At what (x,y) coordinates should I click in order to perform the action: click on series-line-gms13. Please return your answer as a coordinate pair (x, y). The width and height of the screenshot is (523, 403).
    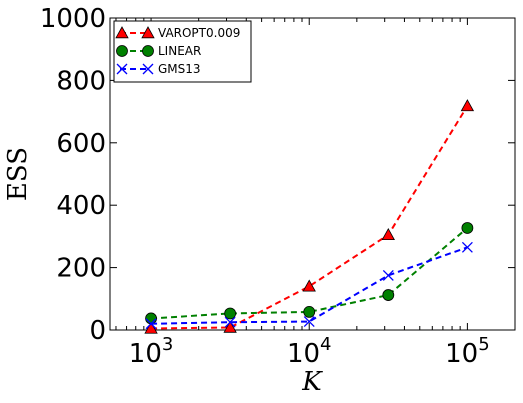
    Looking at the image, I should click on (309, 285).